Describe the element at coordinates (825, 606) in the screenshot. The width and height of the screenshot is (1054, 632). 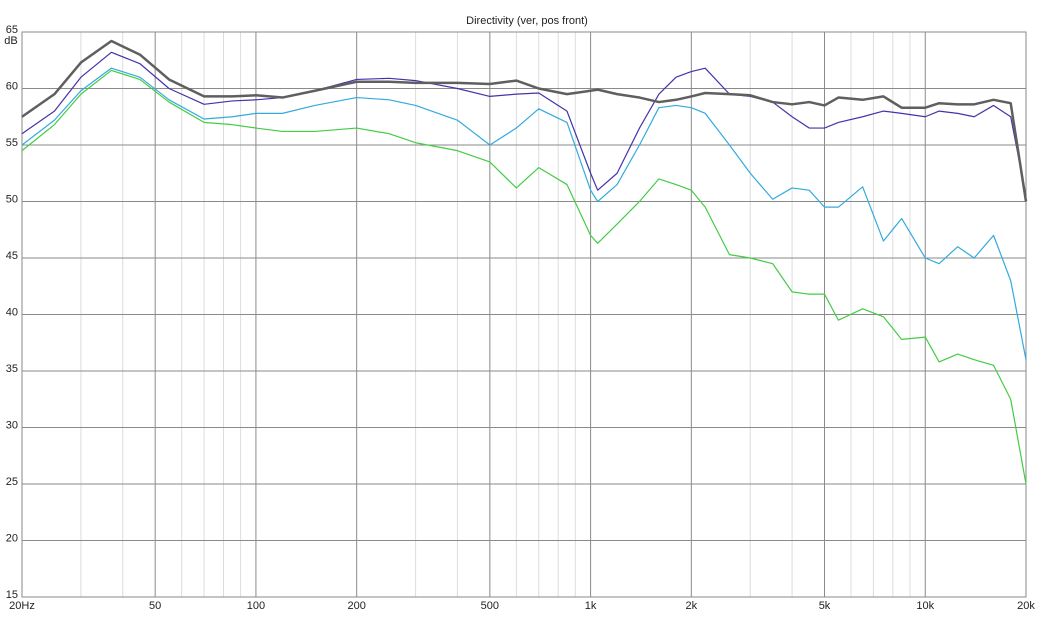
I see `x-tick-label: 5k` at that location.